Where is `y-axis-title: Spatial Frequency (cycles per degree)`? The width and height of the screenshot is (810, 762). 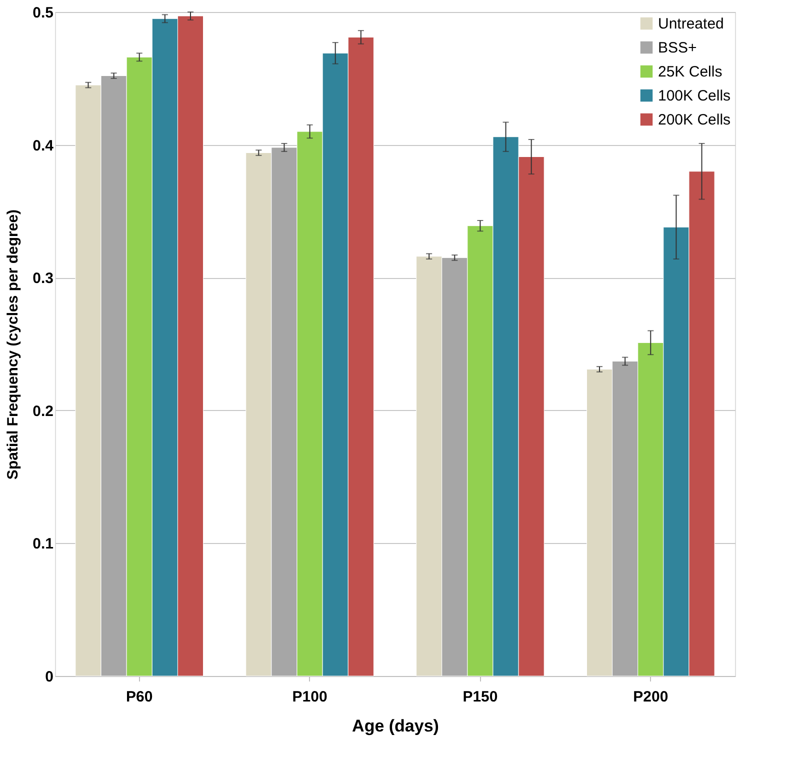
y-axis-title: Spatial Frequency (cycles per degree) is located at coordinates (13, 344).